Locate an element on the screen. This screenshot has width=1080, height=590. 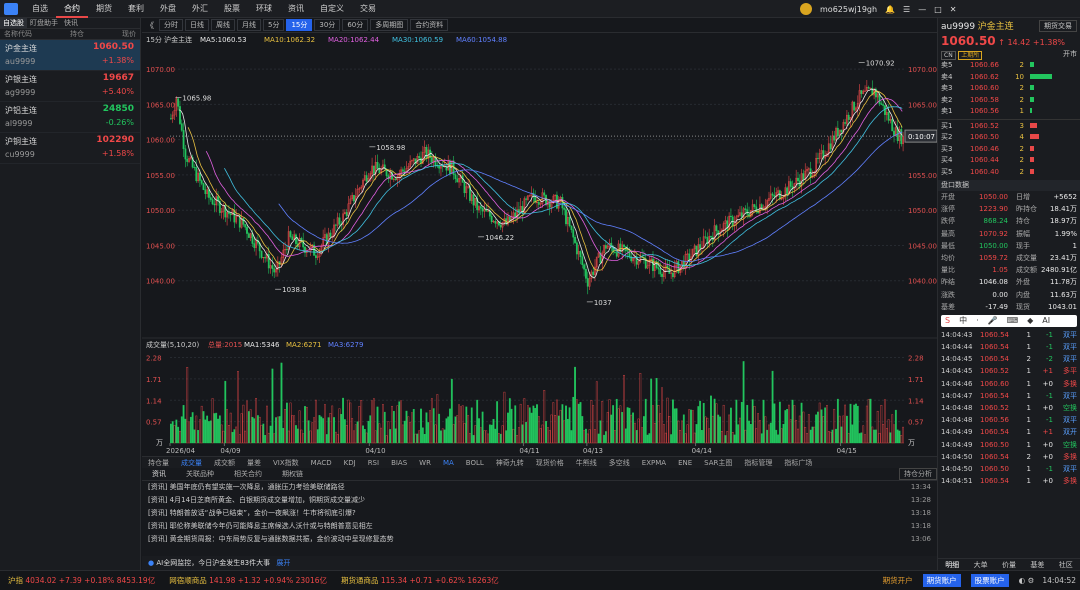
ime-toolbar: S 中 · 🎤 ⌨ ◆ AI is located at coordinates (1009, 320).